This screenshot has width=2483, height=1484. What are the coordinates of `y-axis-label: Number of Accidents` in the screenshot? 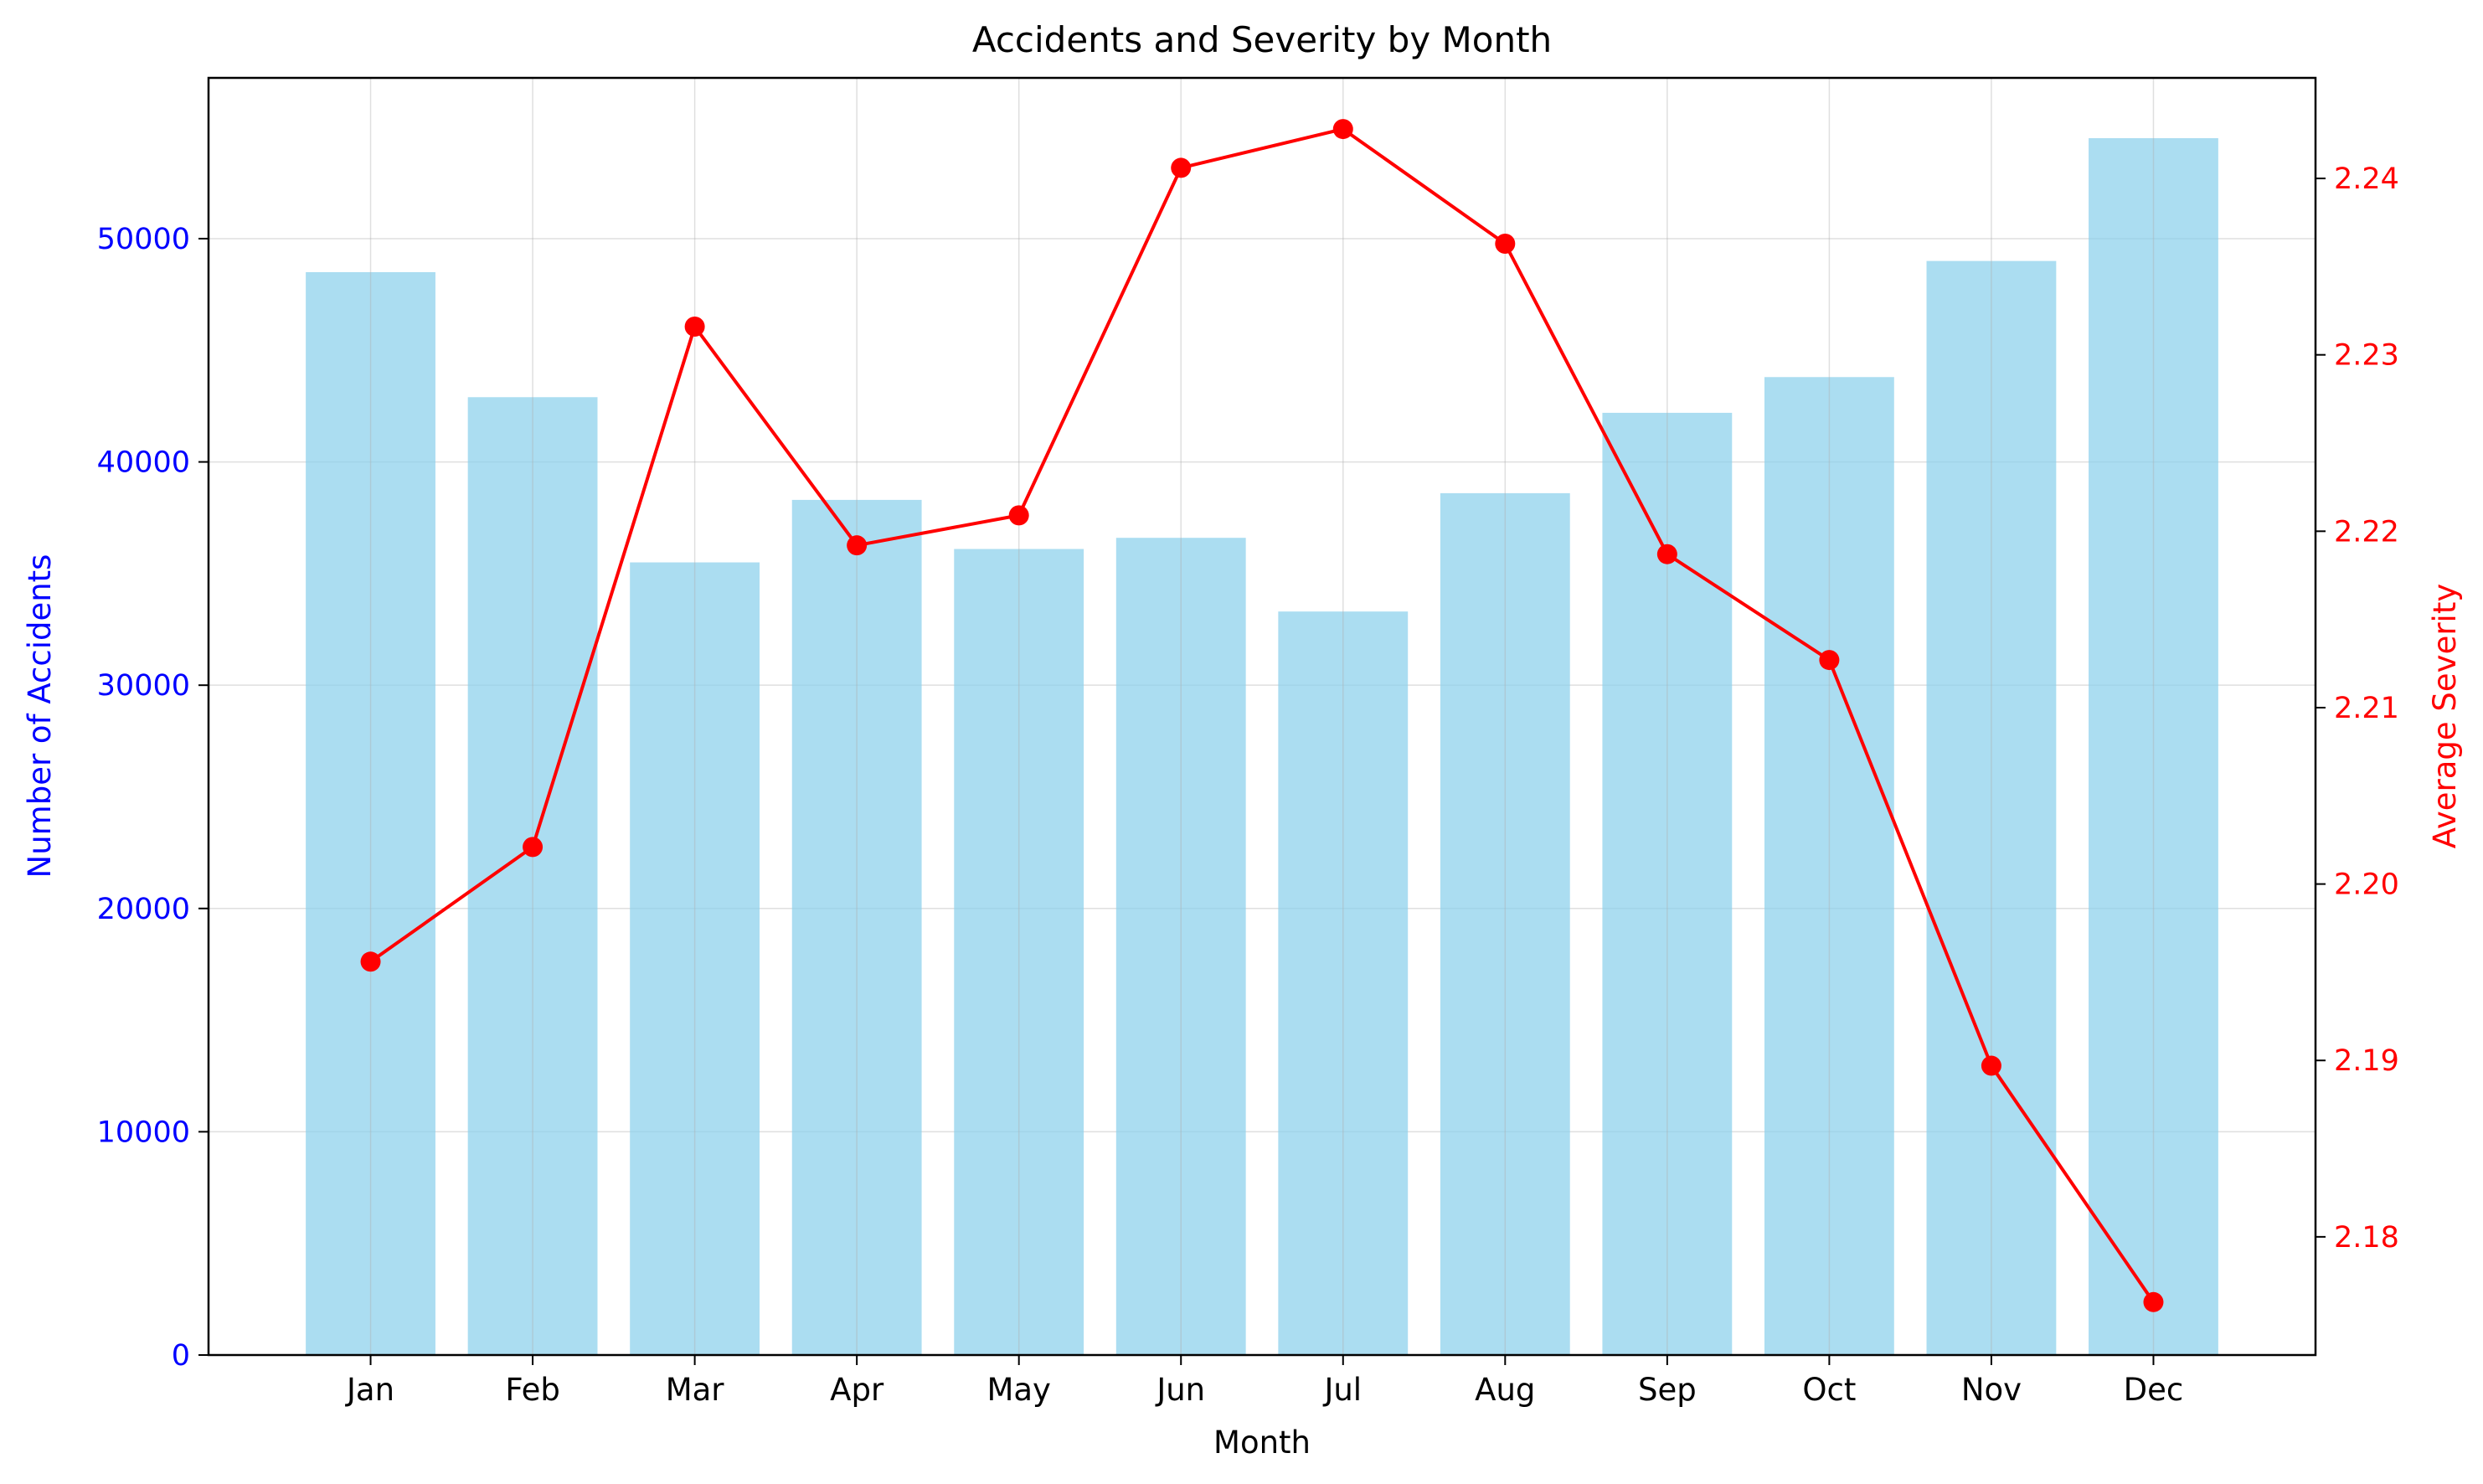 It's located at (40, 716).